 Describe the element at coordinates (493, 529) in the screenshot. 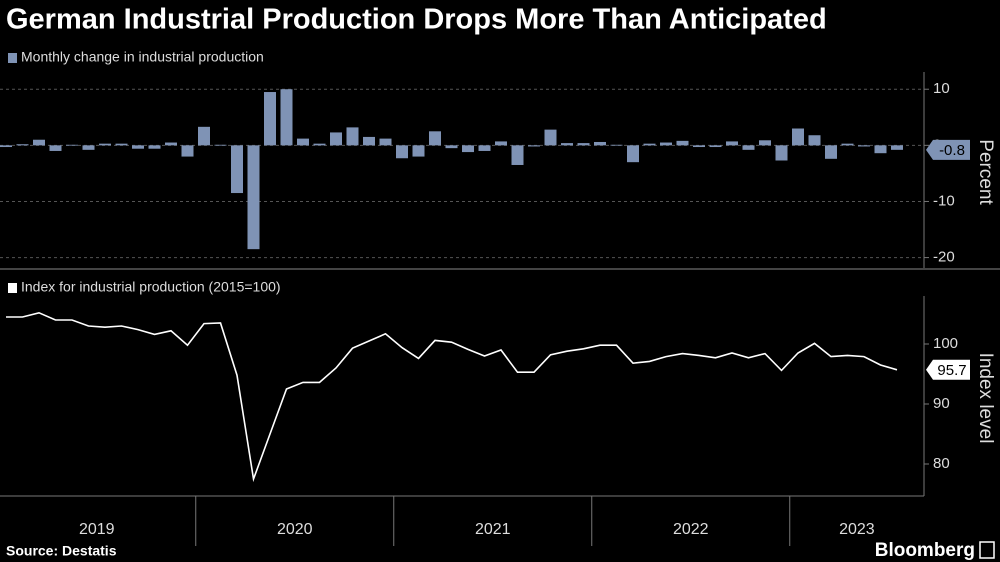

I see `x-tick-label: 2021` at that location.